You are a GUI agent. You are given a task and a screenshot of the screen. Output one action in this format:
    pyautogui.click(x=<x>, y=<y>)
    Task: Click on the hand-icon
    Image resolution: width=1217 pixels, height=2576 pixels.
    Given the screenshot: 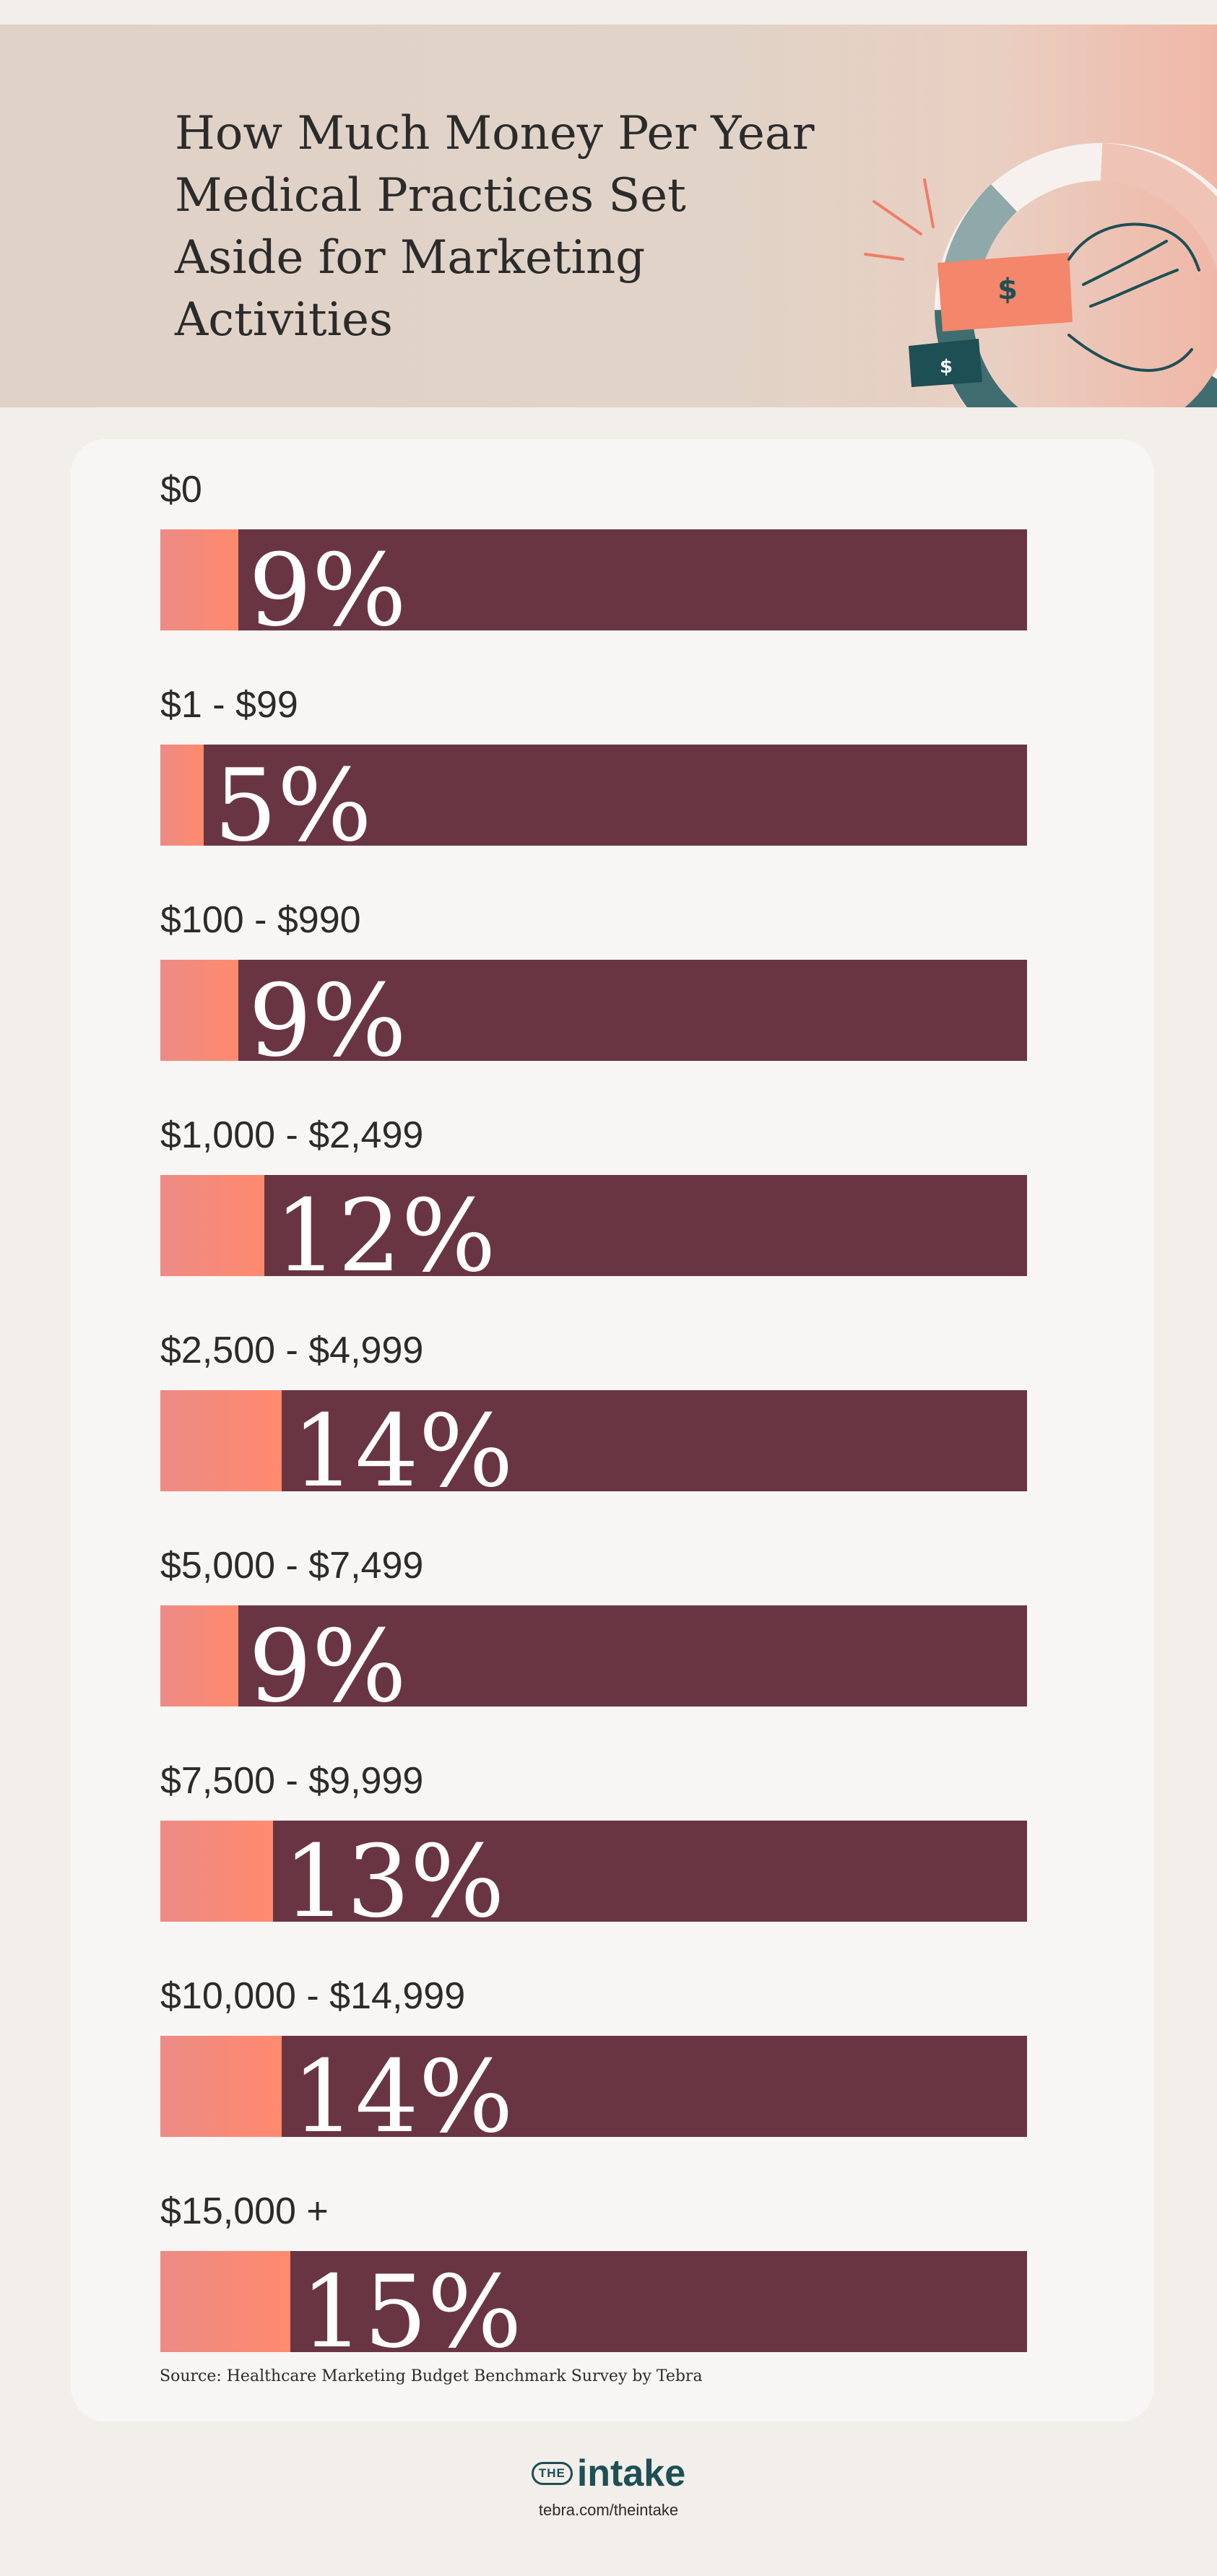 What is the action you would take?
    pyautogui.click(x=1133, y=297)
    